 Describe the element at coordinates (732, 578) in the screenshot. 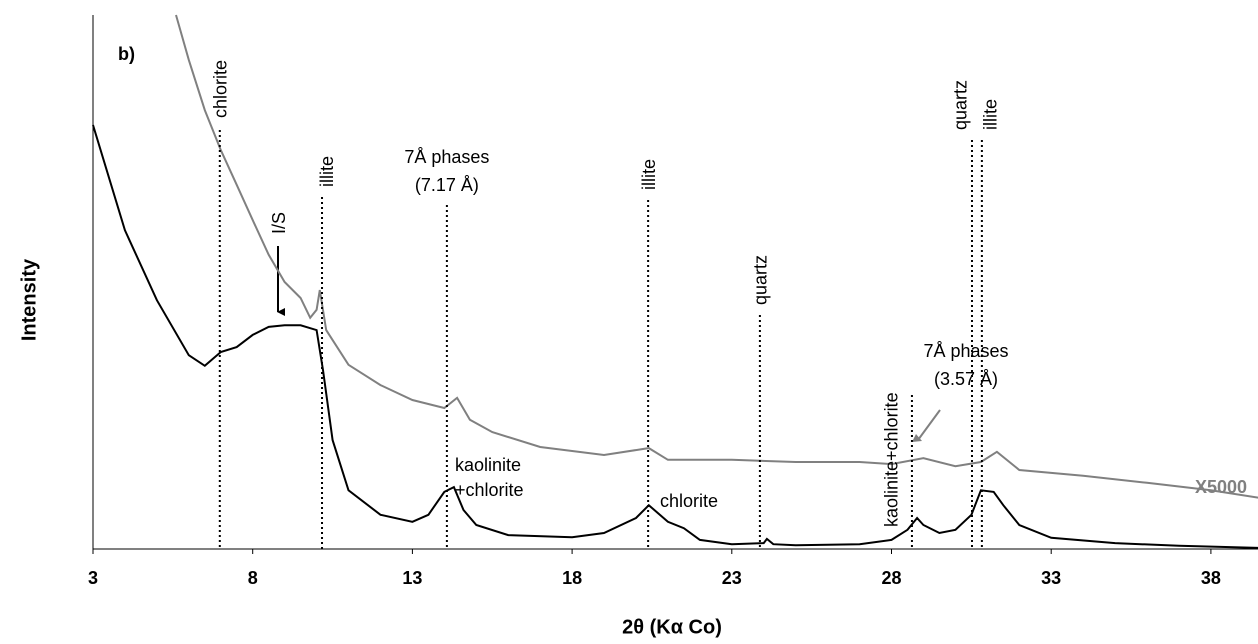

I see `x-tick-label: 23` at that location.